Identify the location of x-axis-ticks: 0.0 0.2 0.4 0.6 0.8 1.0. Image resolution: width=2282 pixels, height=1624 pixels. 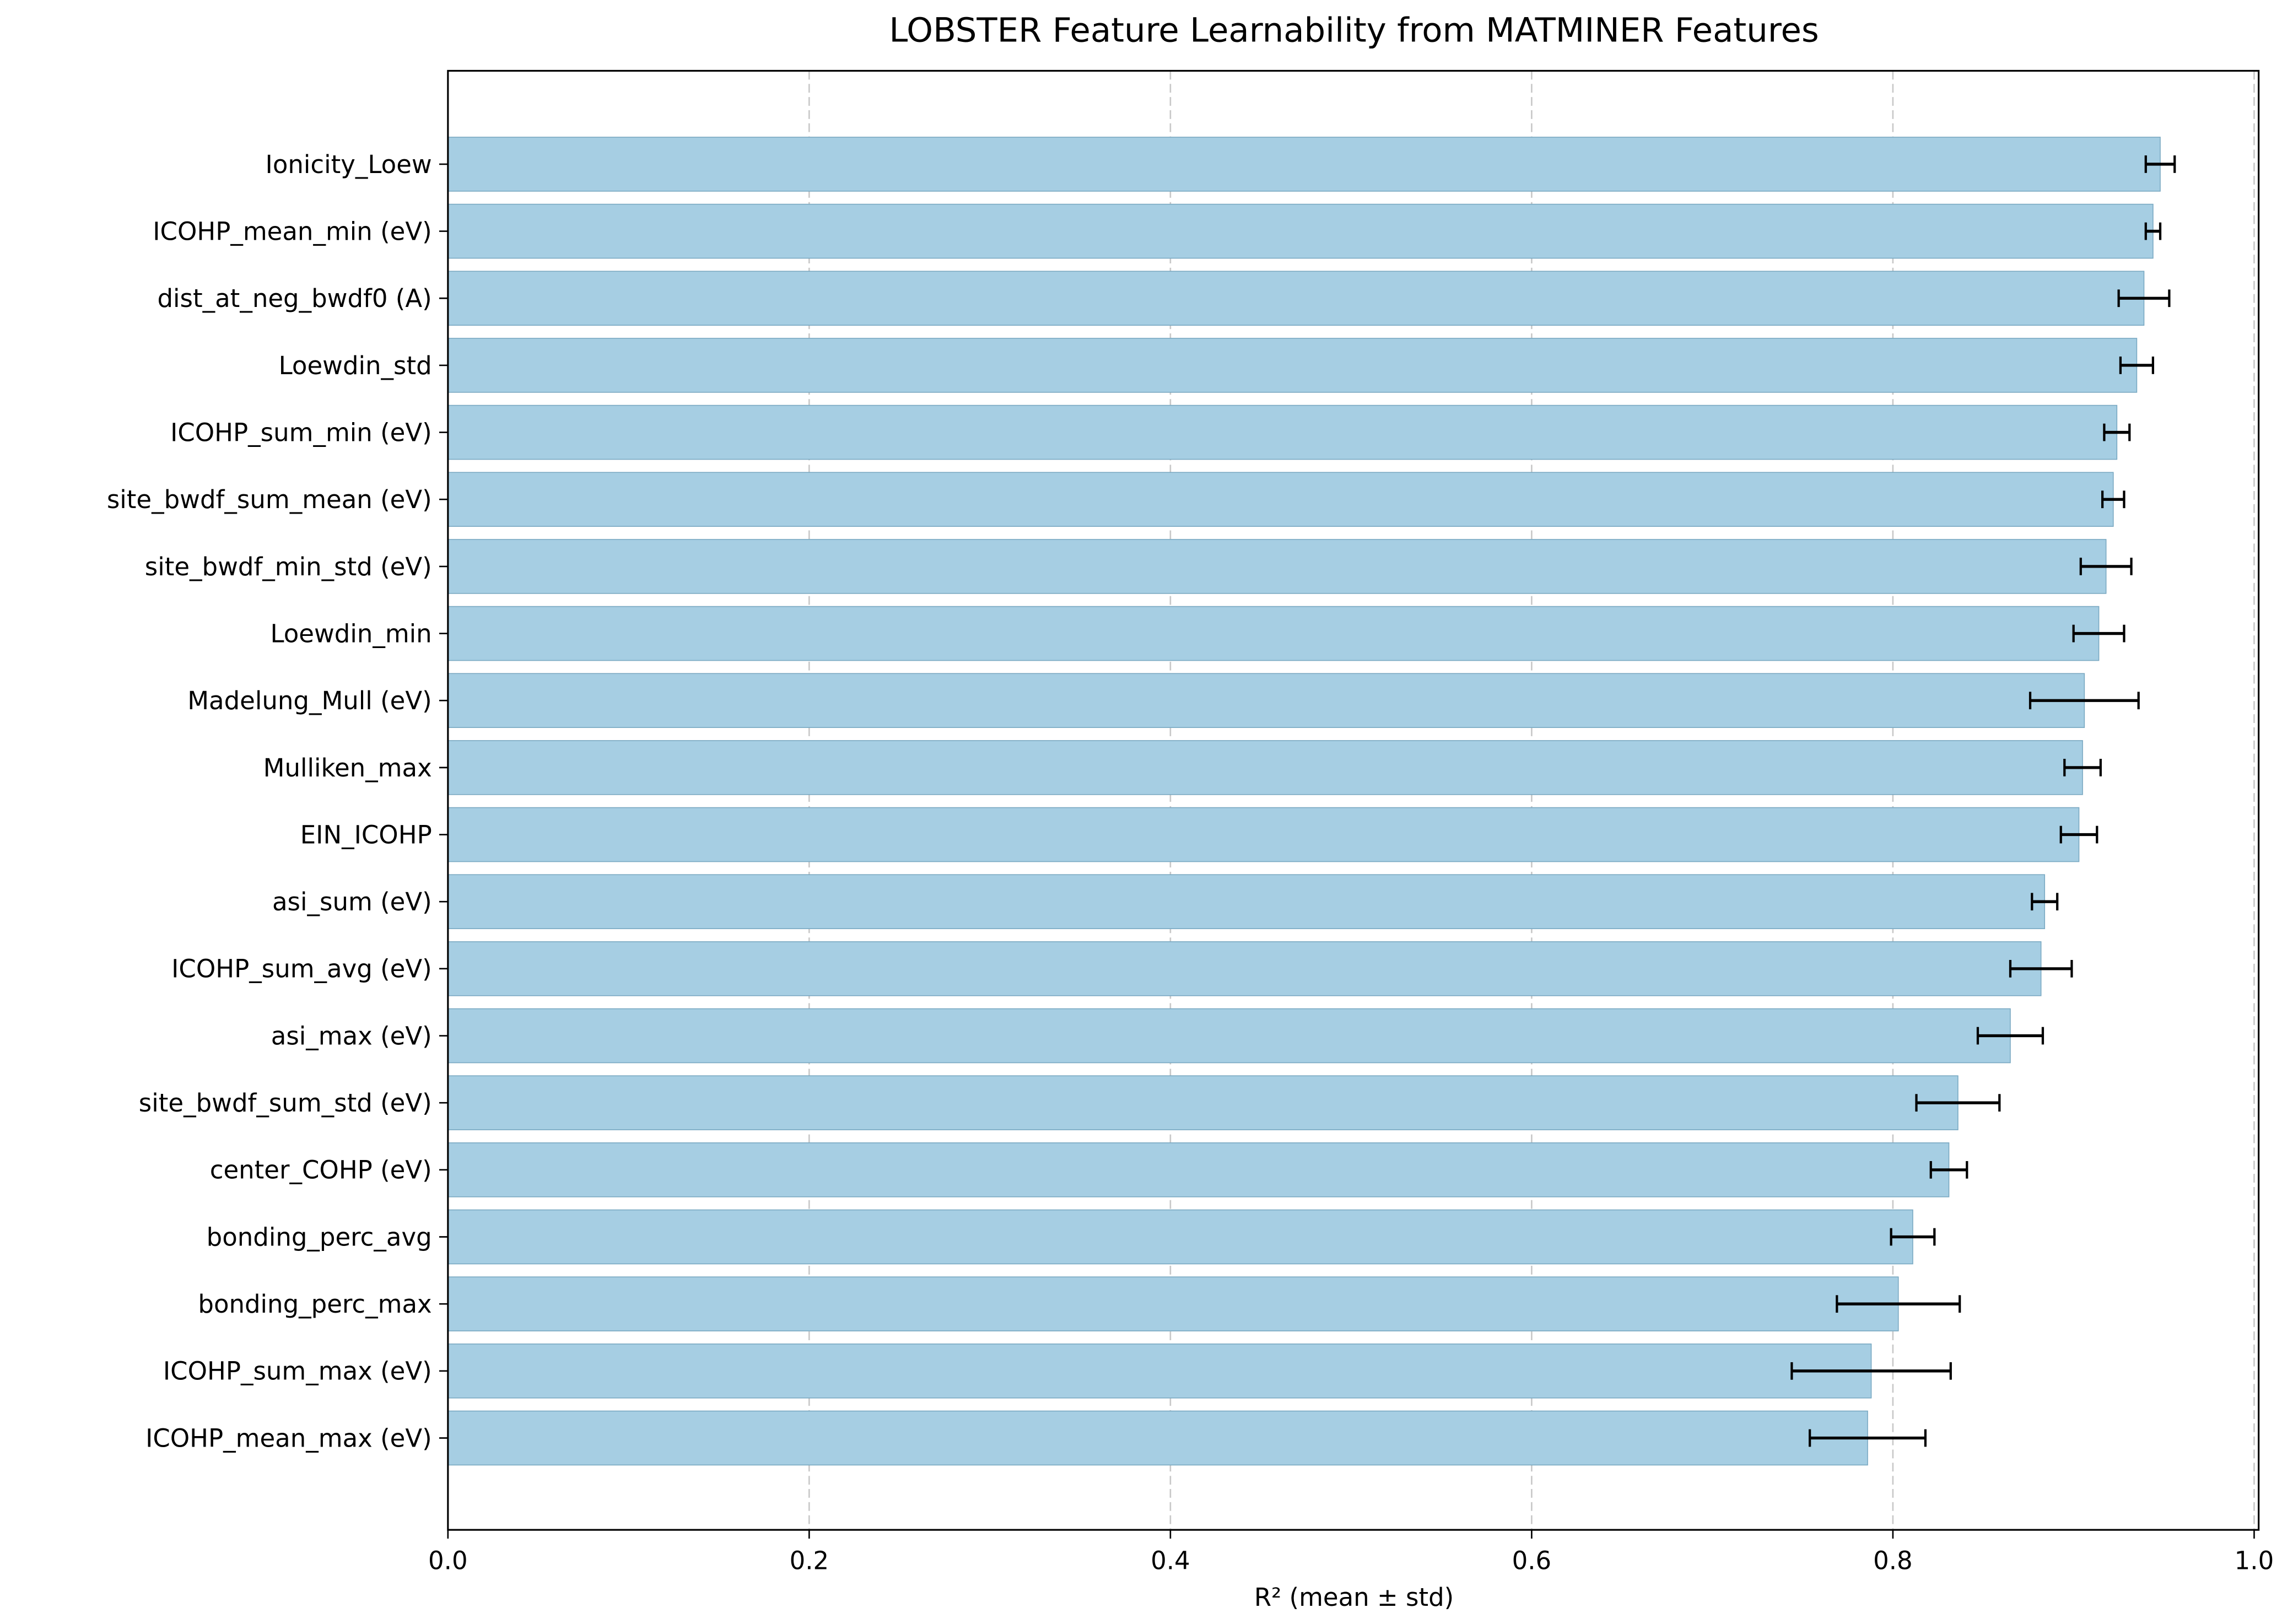
(1351, 1553).